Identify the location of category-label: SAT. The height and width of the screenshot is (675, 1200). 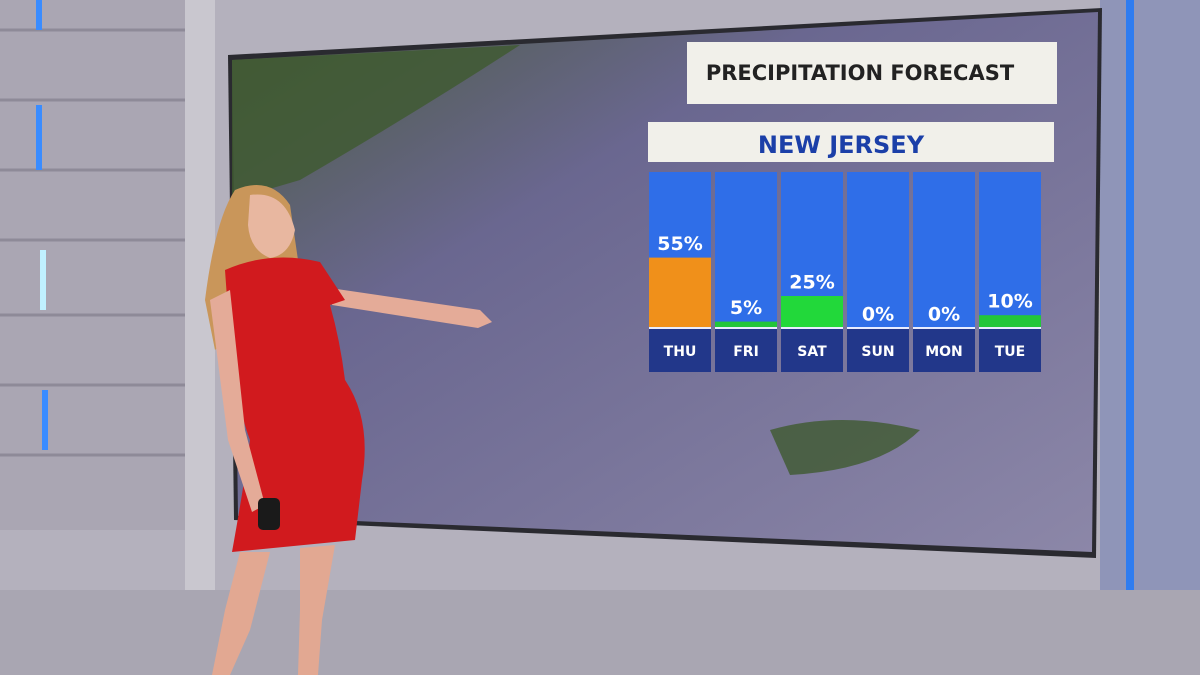
(812, 352).